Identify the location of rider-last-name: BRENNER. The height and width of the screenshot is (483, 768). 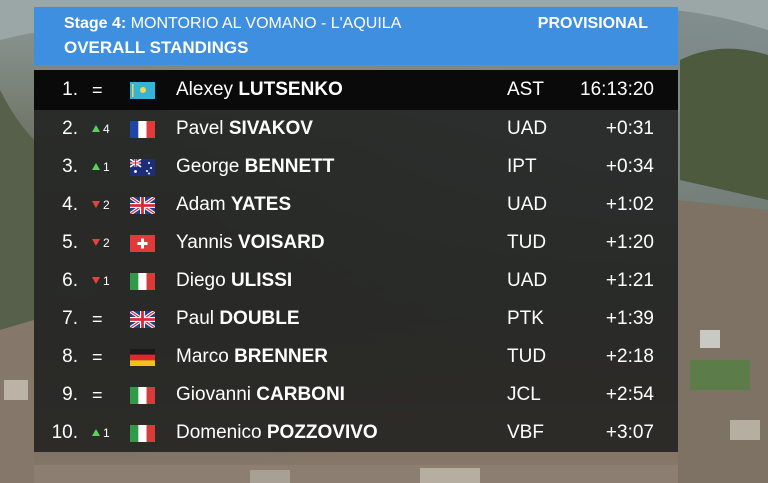
(281, 356).